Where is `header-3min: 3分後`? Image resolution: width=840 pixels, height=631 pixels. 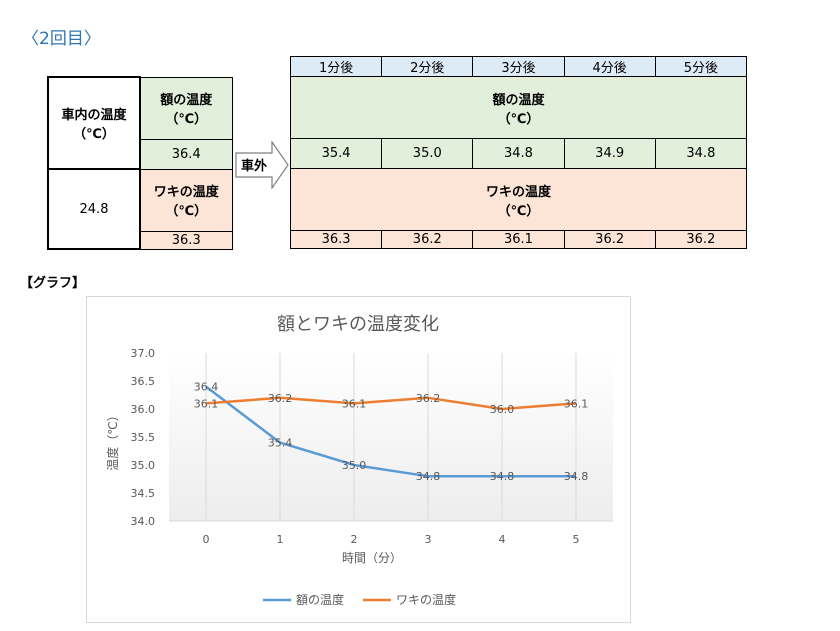 header-3min: 3分後 is located at coordinates (518, 66).